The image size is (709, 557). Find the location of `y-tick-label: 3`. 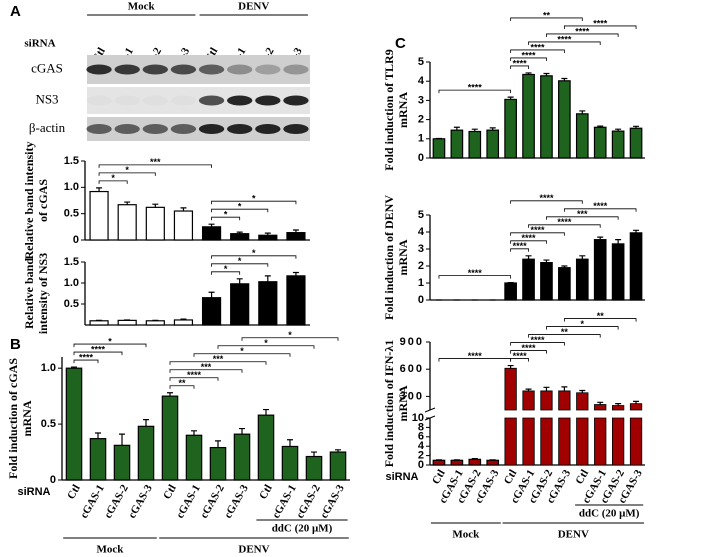

y-tick-label: 3 is located at coordinates (421, 249).